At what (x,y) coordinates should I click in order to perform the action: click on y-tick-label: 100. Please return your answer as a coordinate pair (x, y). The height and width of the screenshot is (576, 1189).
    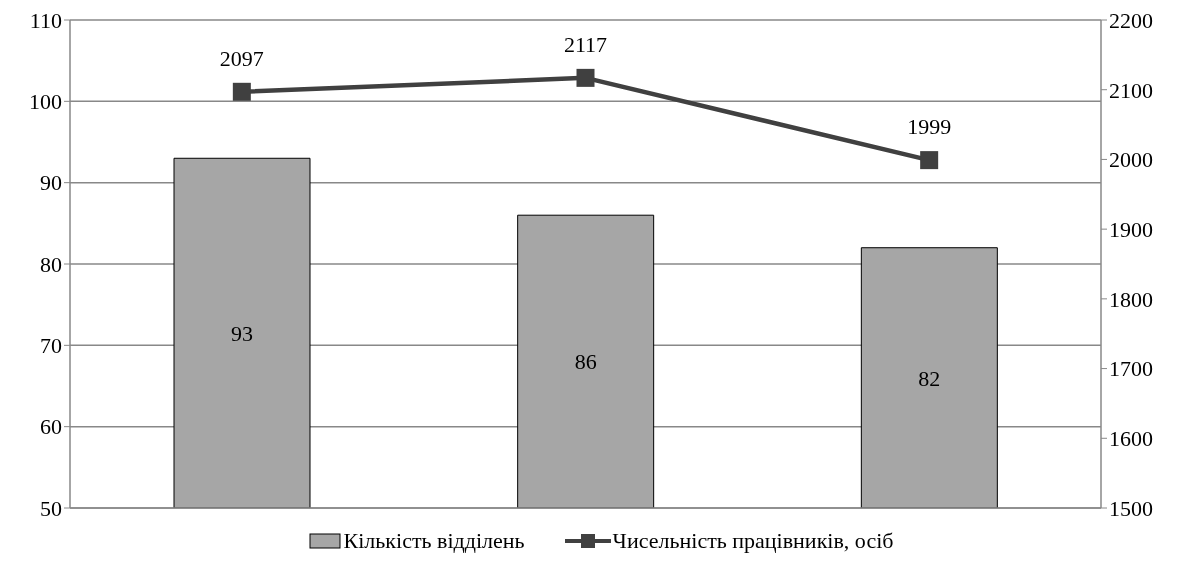
    Looking at the image, I should click on (45, 102).